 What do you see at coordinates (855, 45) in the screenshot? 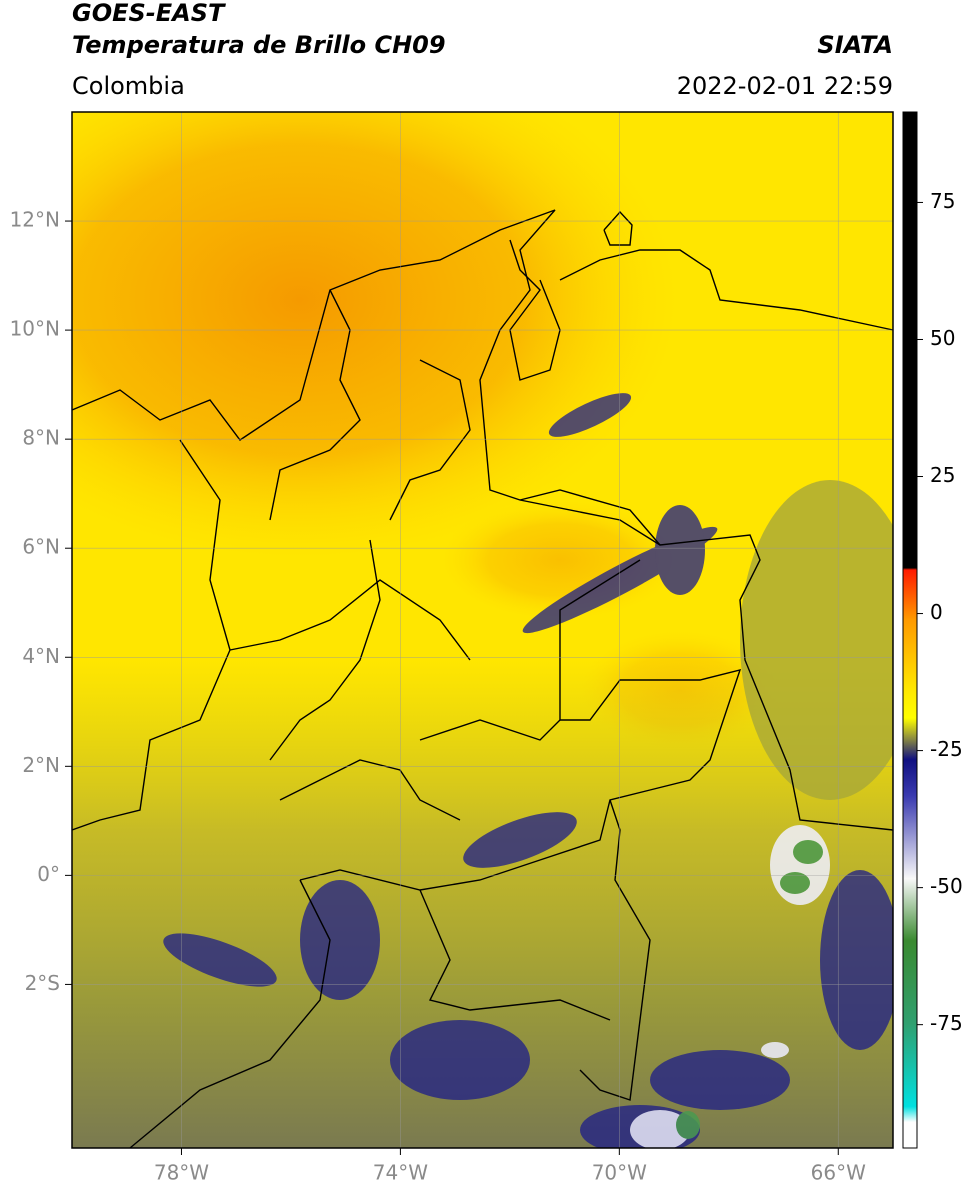
I see `source: SIATA` at bounding box center [855, 45].